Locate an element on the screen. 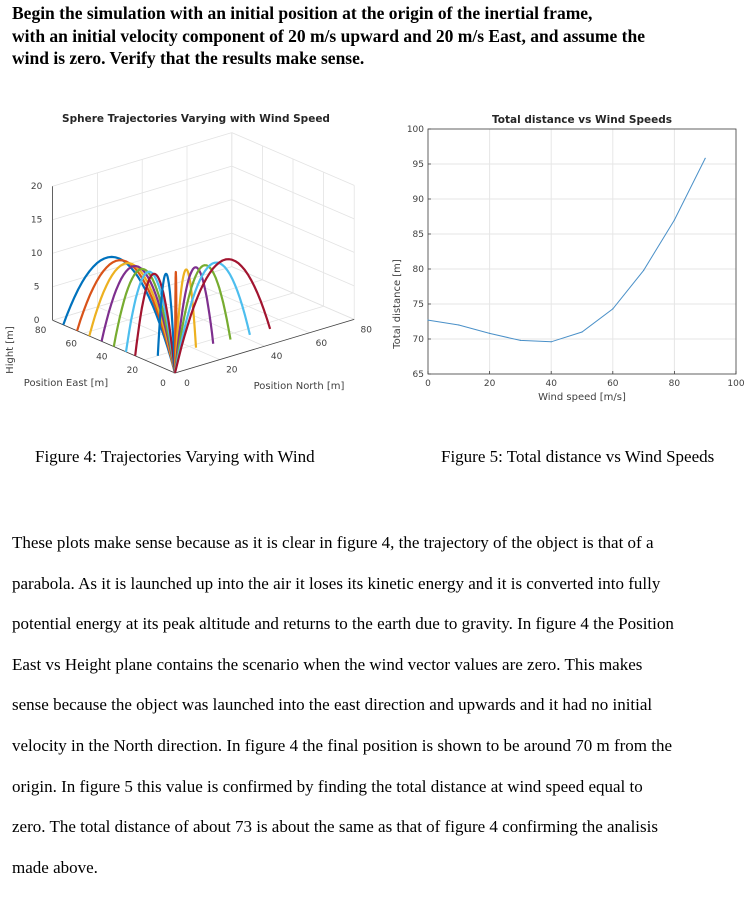 This screenshot has height=904, width=751. figure4-caption: Figure 4: Trajectories Varying with Wind is located at coordinates (175, 456).